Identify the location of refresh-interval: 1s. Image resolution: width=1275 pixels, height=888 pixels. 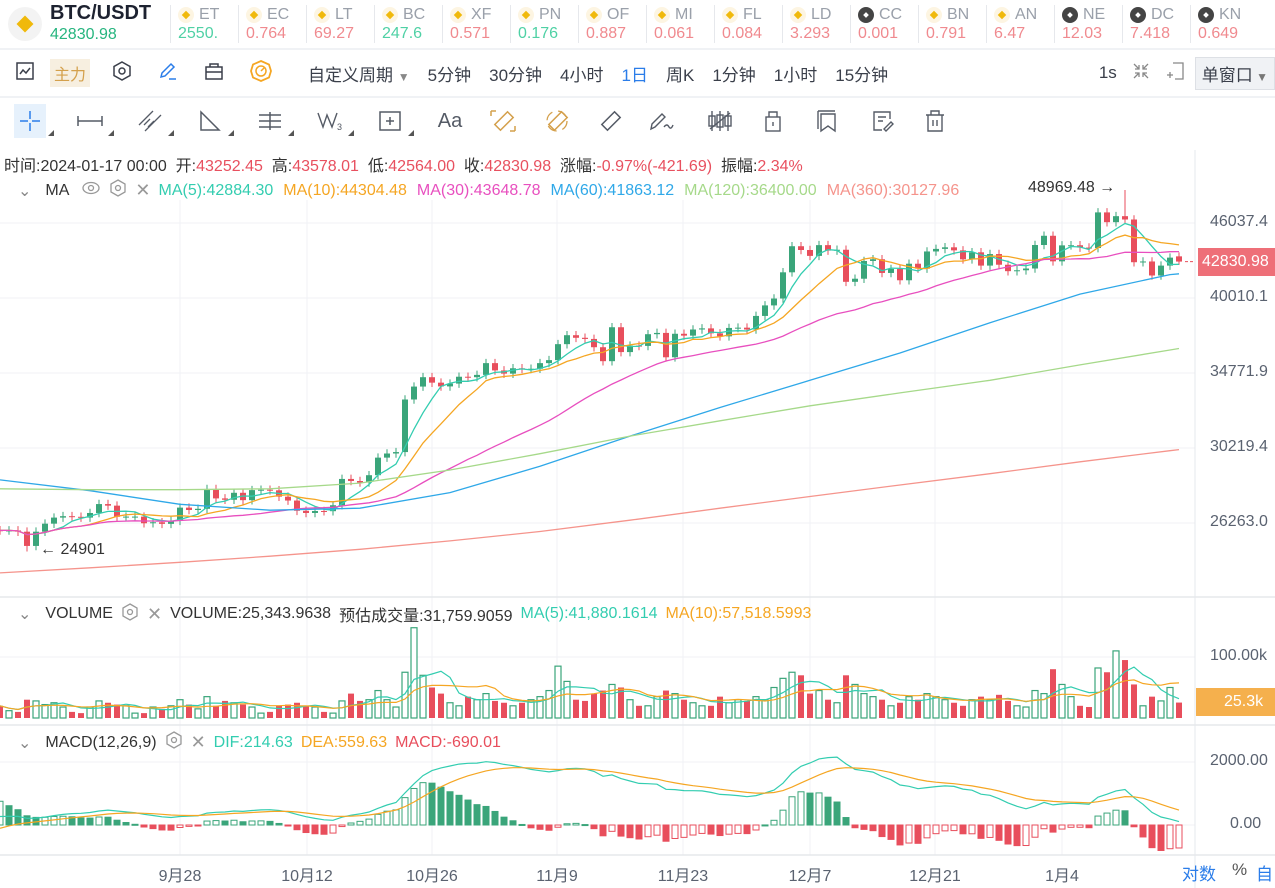
(1107, 72).